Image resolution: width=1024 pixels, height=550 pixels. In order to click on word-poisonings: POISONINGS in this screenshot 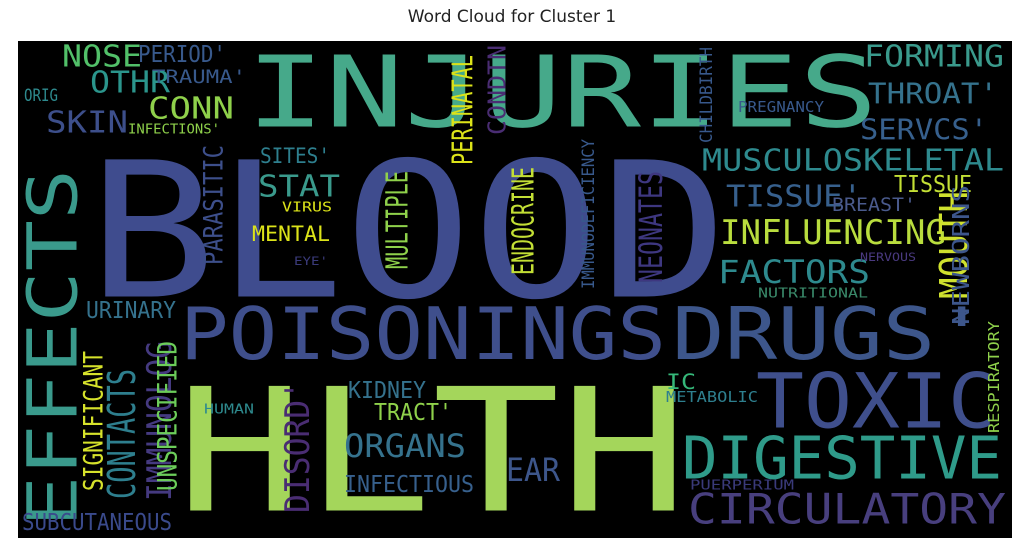, I will do `click(423, 335)`.